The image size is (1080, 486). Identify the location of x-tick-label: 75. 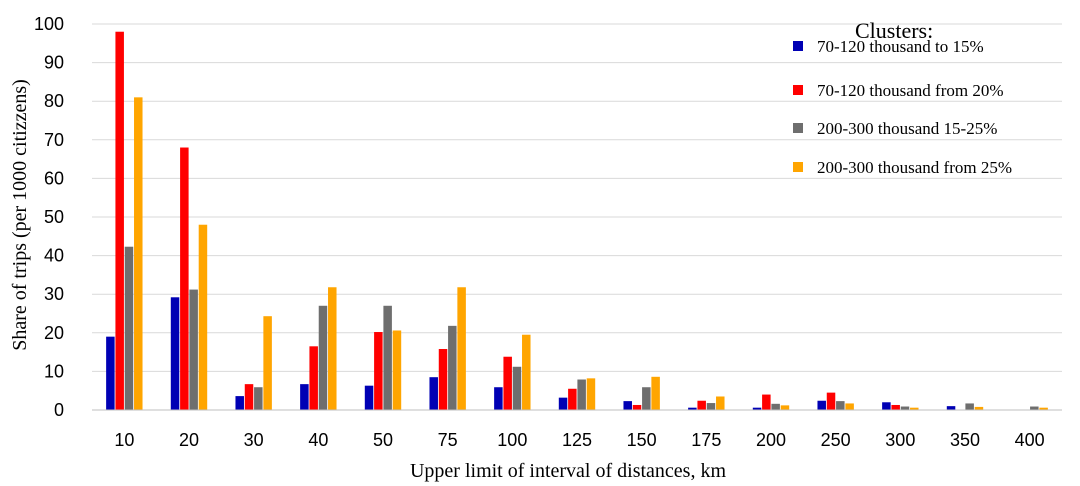
(448, 440).